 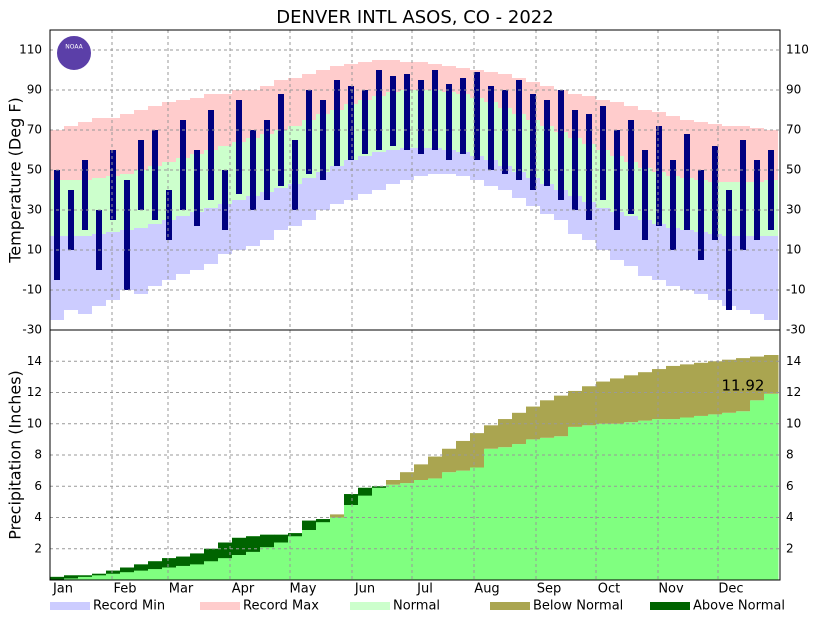 What do you see at coordinates (670, 606) in the screenshot?
I see `legend-swatch` at bounding box center [670, 606].